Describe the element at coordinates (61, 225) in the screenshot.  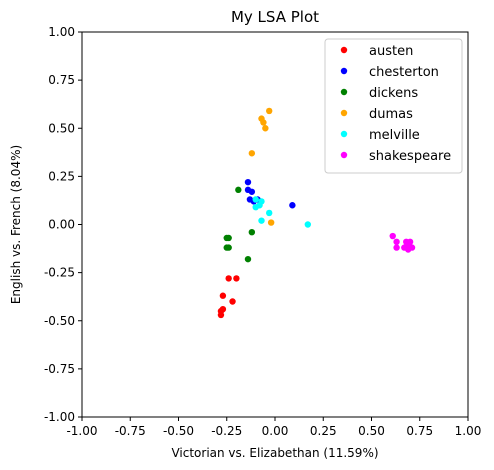
I see `y-tick-label: 0.00` at that location.